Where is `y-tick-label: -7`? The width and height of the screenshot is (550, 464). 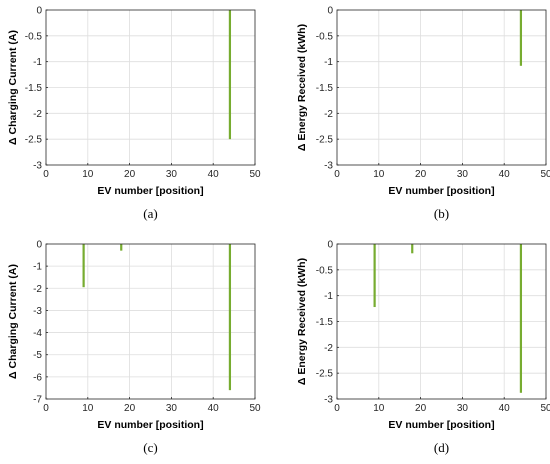 y-tick-label: -7 is located at coordinates (37, 400).